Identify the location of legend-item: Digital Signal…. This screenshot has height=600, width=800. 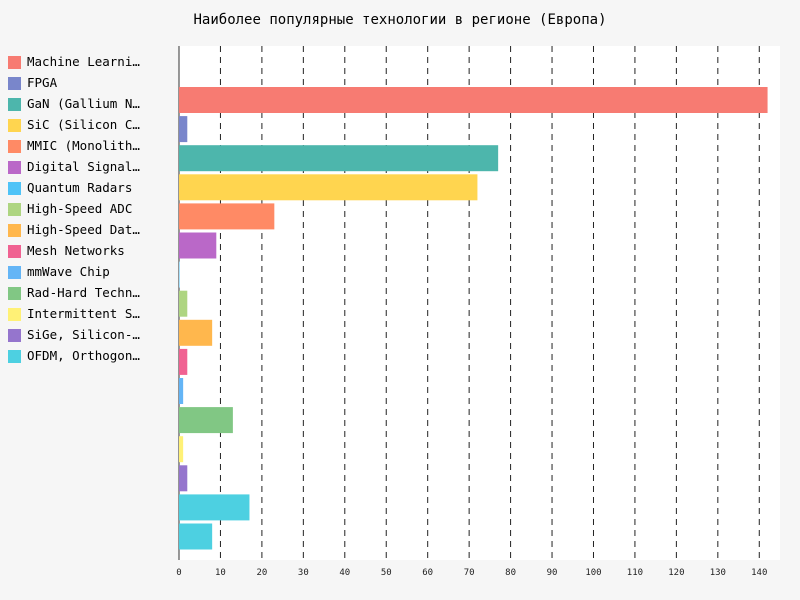
(88, 169).